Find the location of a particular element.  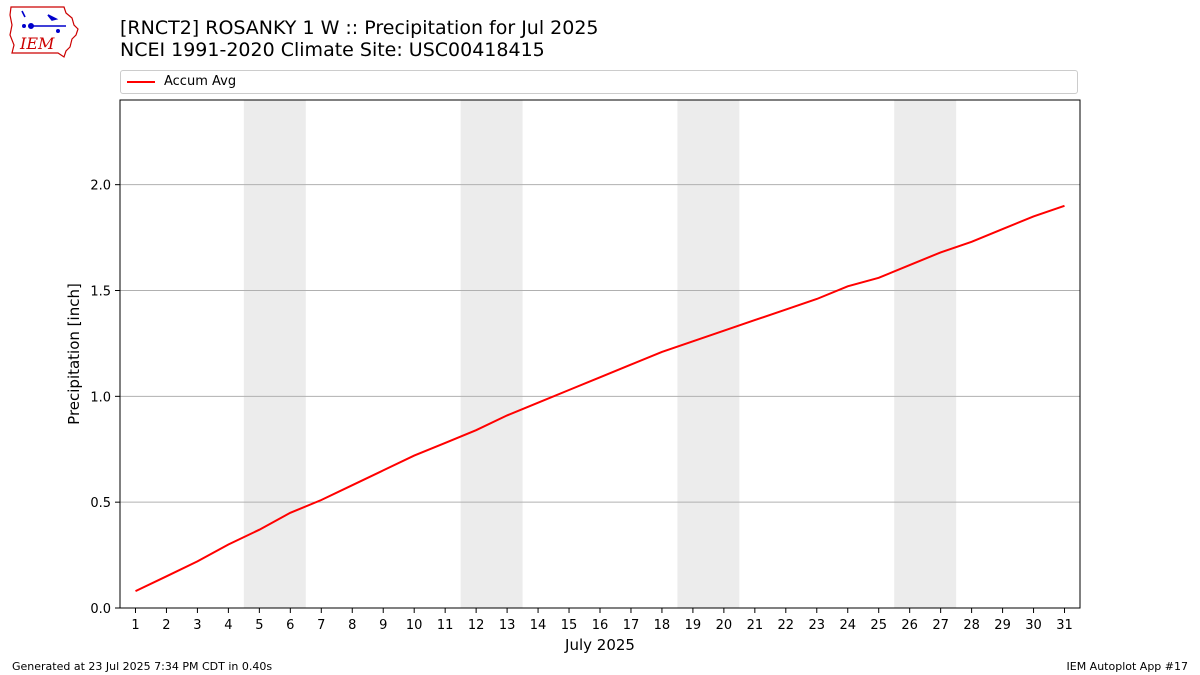

x-tick-label: 2 is located at coordinates (166, 625).